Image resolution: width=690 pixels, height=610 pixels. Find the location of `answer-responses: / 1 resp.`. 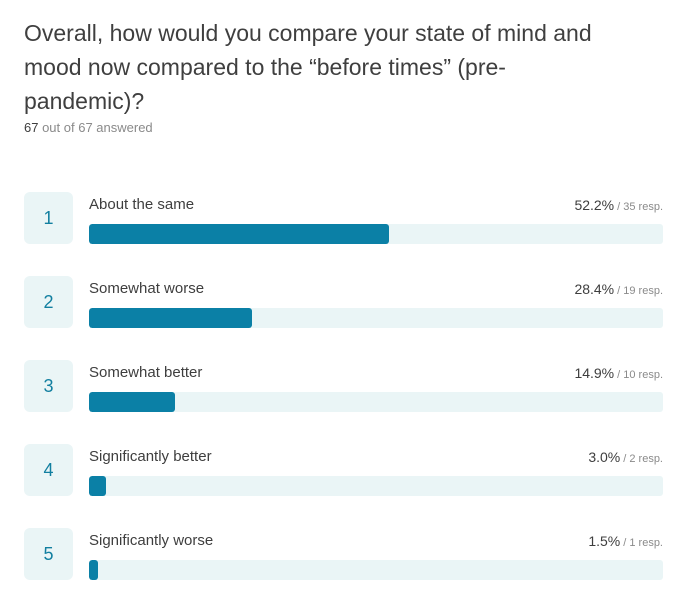

answer-responses: / 1 resp. is located at coordinates (643, 543).